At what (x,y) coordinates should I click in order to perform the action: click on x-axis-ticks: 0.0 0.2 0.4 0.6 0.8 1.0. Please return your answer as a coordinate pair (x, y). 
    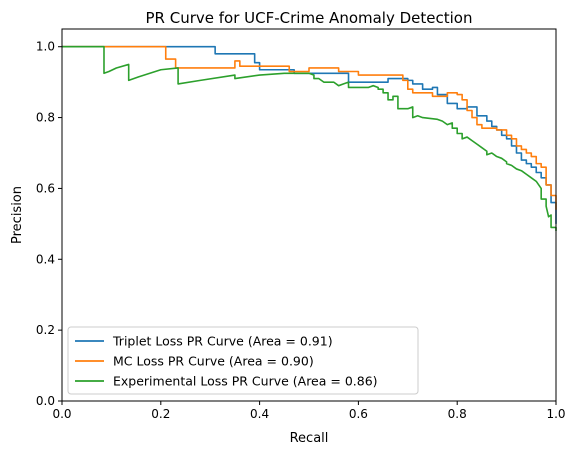
    Looking at the image, I should click on (309, 411).